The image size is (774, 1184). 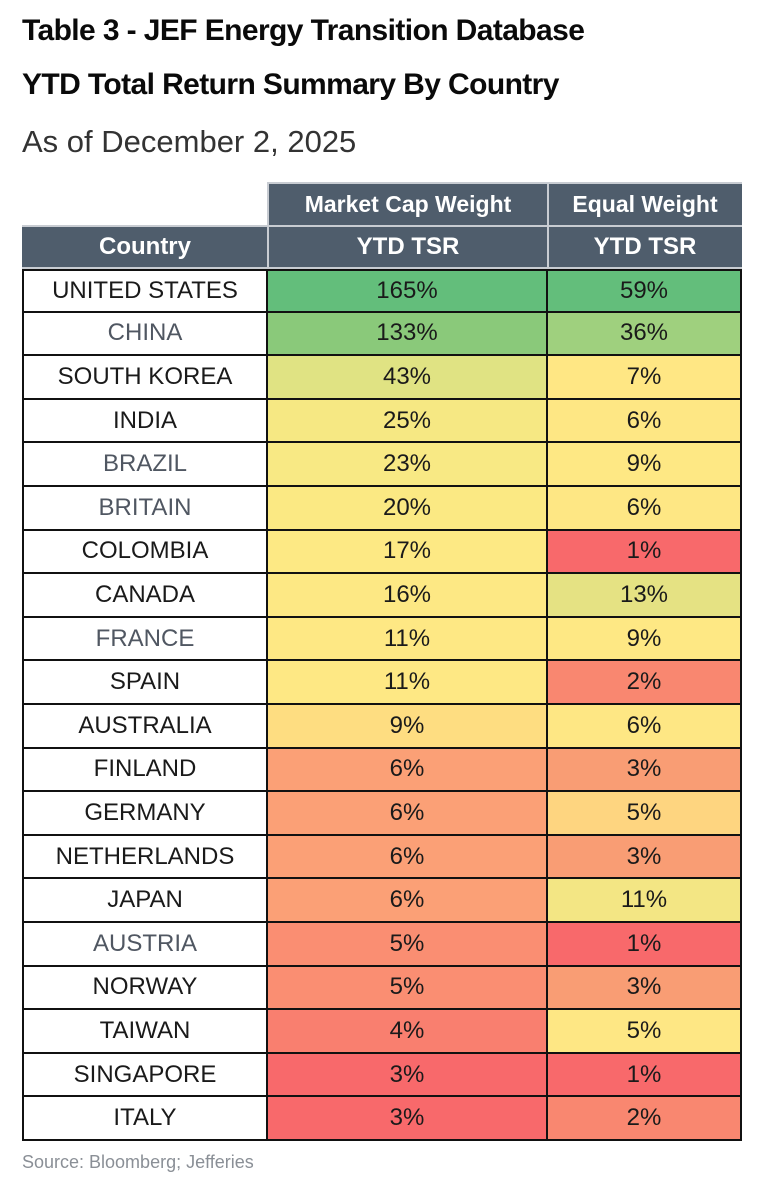 I want to click on row-country-cell: CANADA, so click(x=145, y=596).